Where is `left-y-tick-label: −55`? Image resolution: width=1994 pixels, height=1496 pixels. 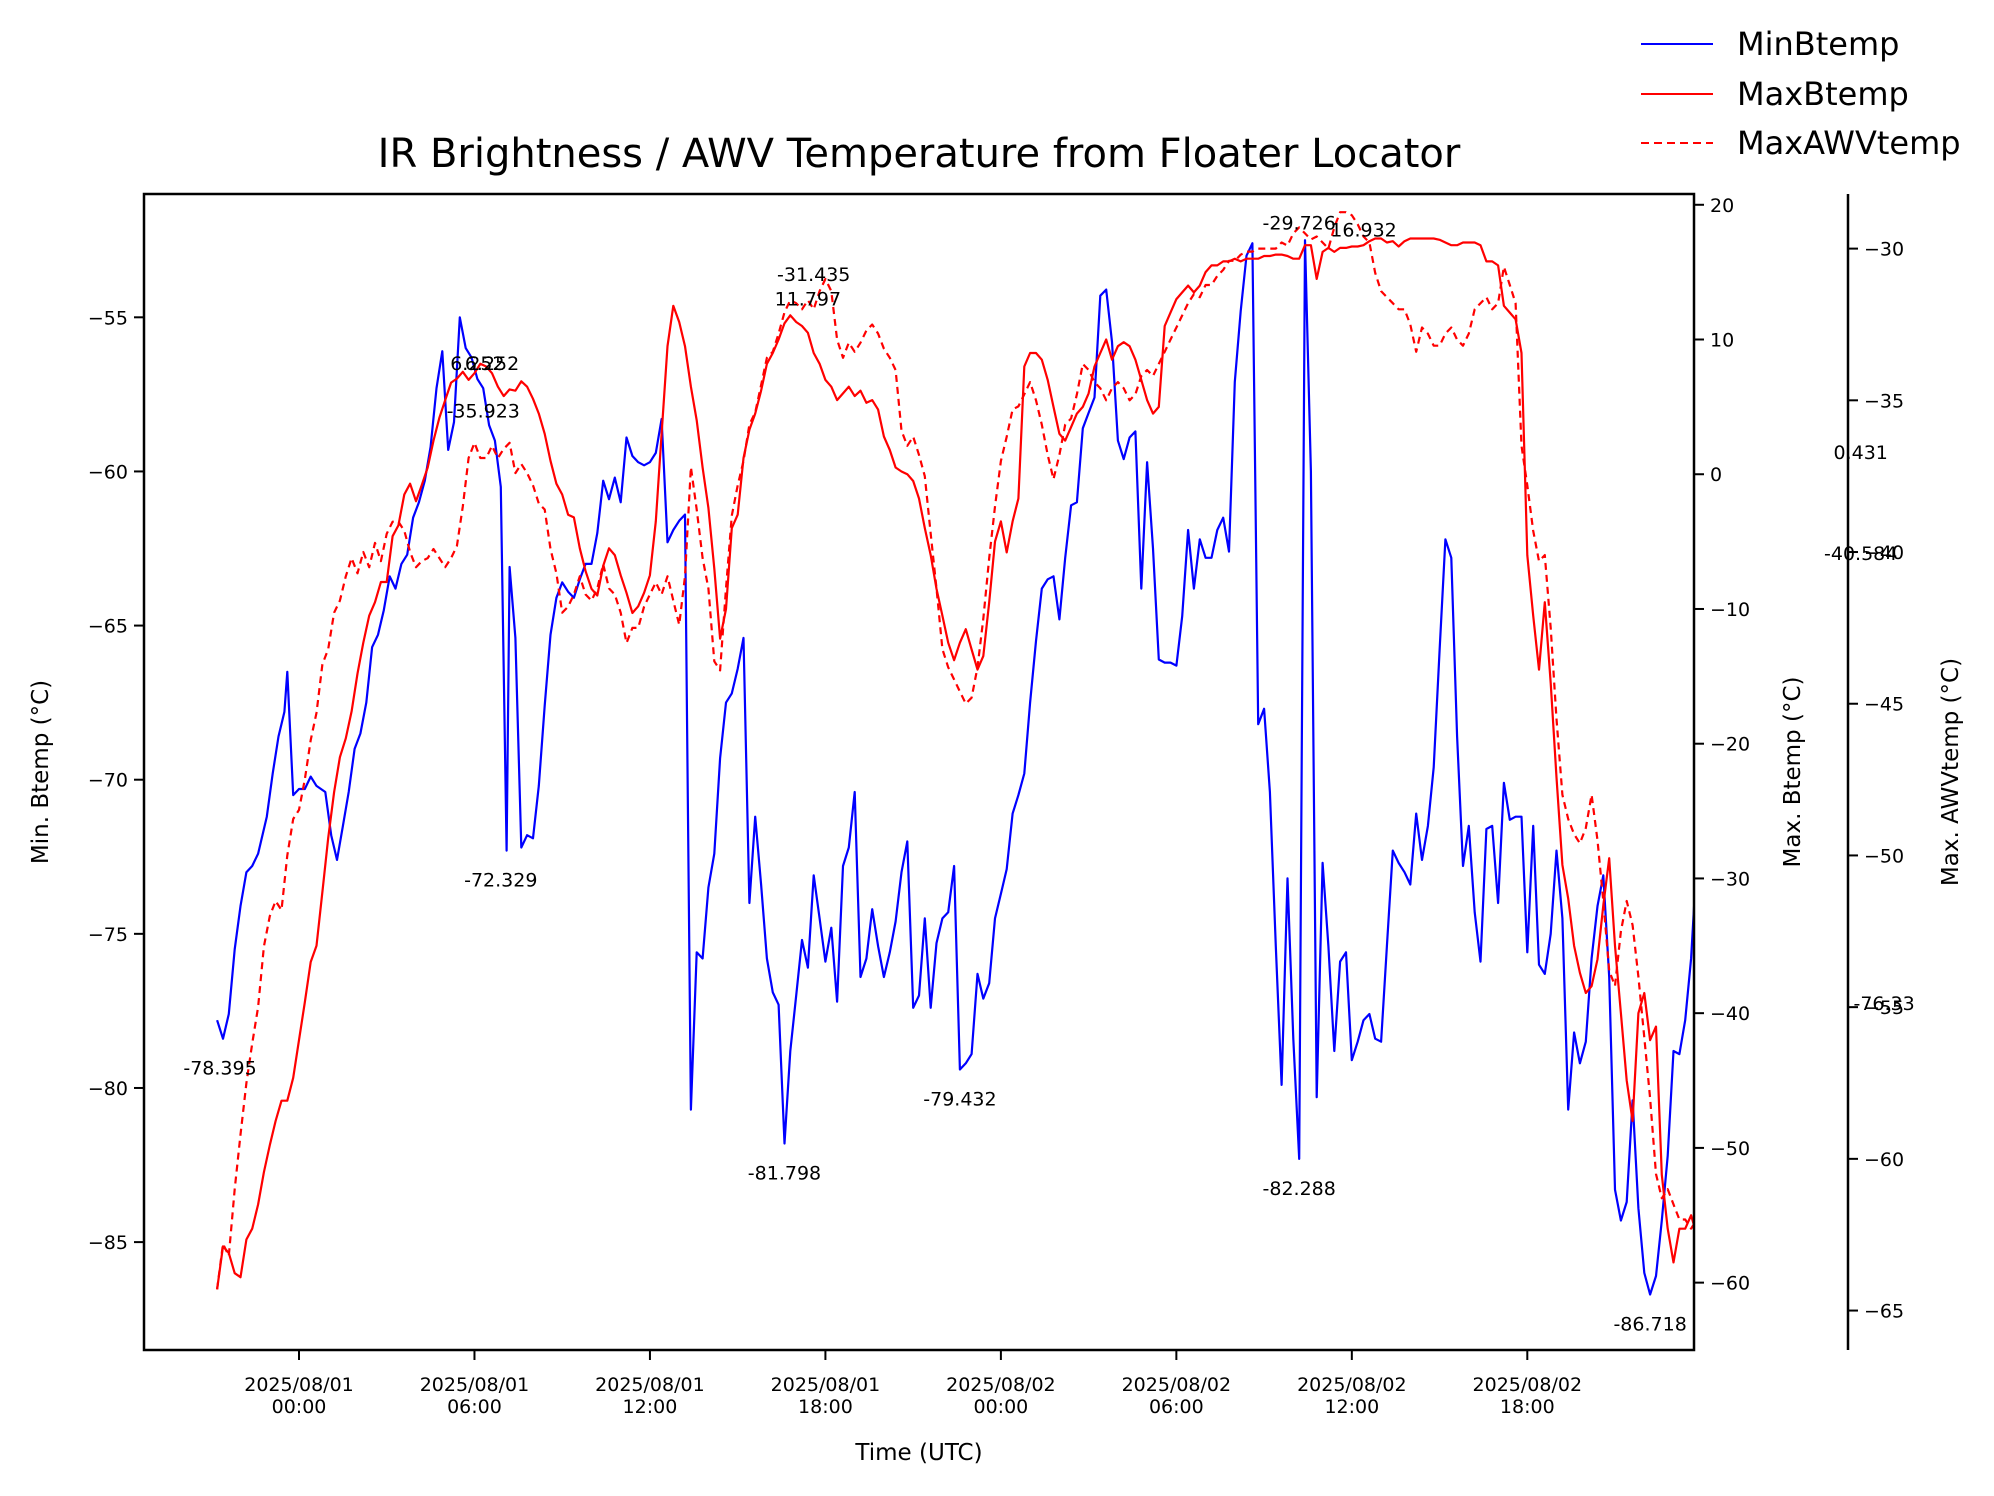 left-y-tick-label: −55 is located at coordinates (108, 318).